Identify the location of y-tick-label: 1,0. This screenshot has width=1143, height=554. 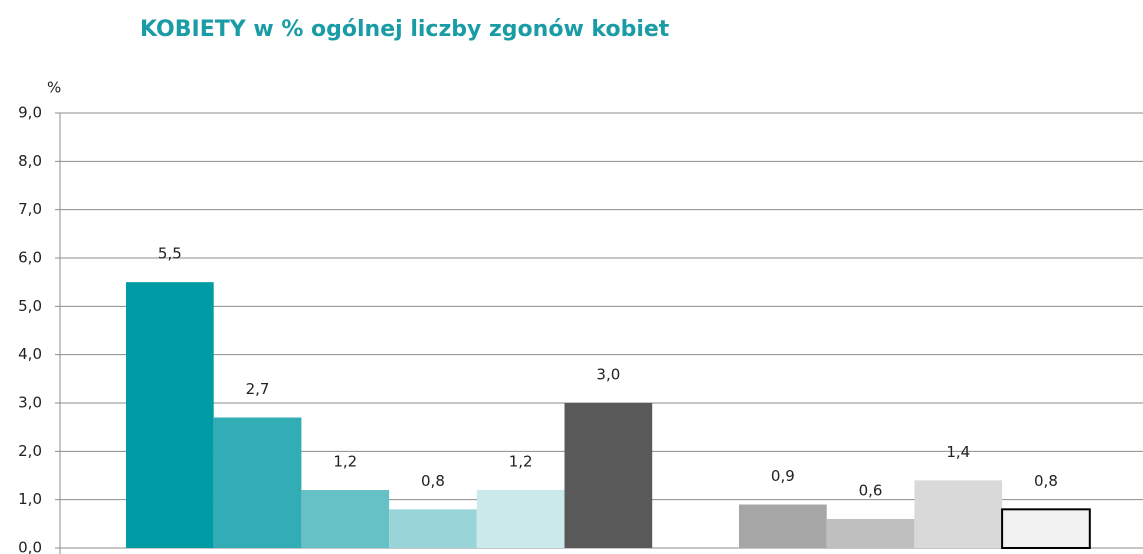
(30, 499).